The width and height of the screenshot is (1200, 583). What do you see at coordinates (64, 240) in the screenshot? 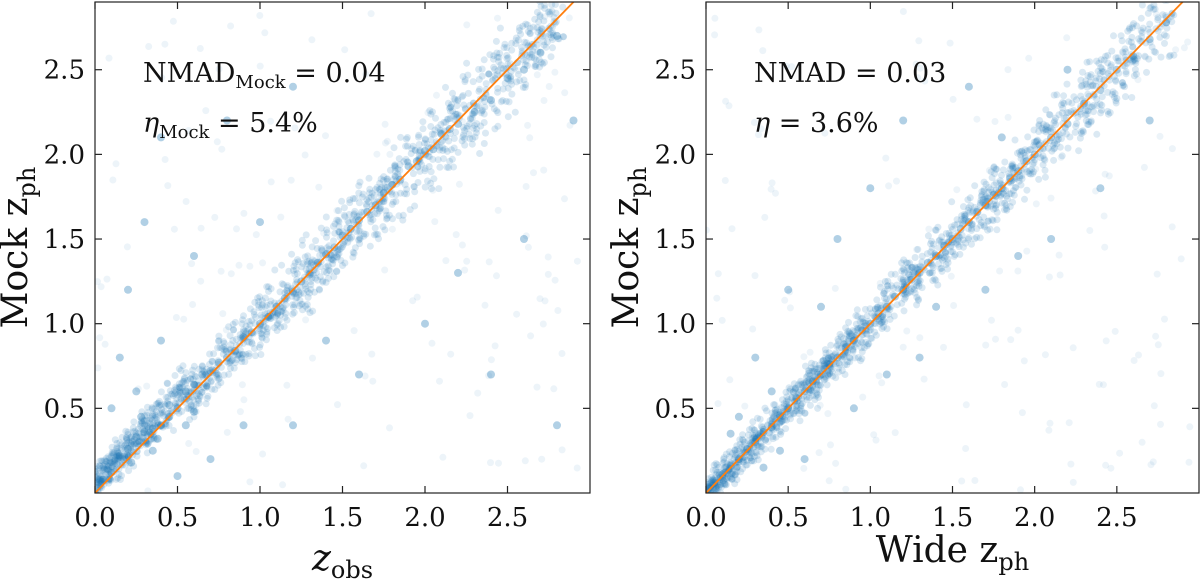
I see `y-tick-label: 1.5` at bounding box center [64, 240].